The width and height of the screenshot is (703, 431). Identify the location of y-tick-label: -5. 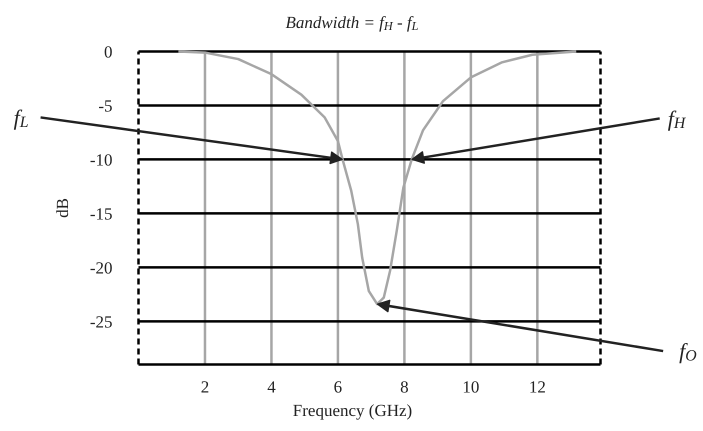
(105, 106).